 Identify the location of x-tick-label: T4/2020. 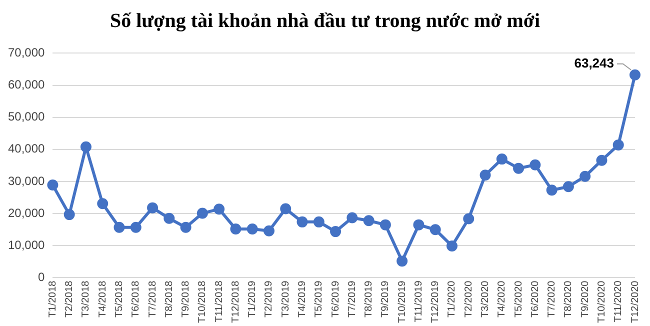
(502, 299).